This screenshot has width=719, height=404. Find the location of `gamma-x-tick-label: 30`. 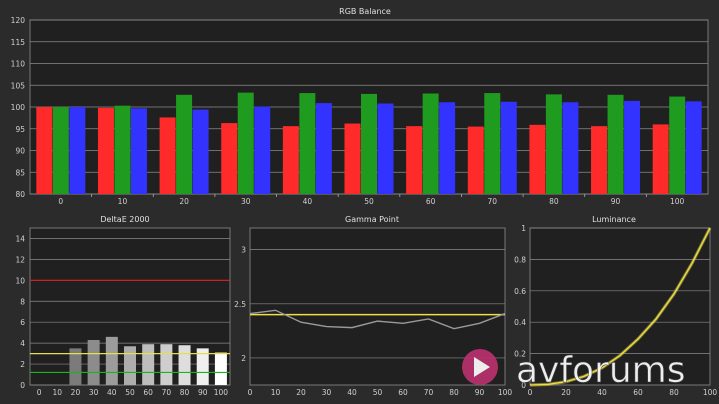

gamma-x-tick-label: 30 is located at coordinates (327, 392).